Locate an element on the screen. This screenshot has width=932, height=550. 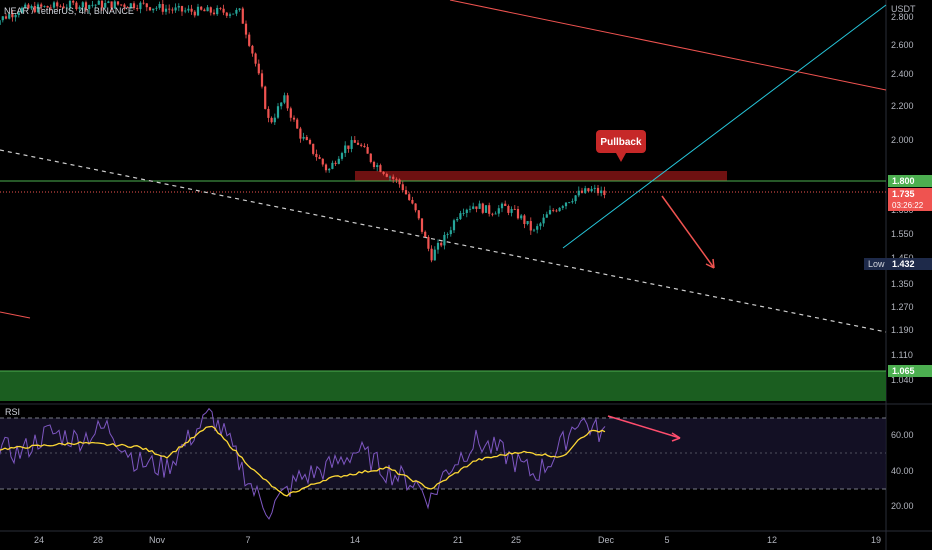
time-axis: 24 28 Nov 7 14 21 25 Dec 5 12 19 is located at coordinates (457, 540).